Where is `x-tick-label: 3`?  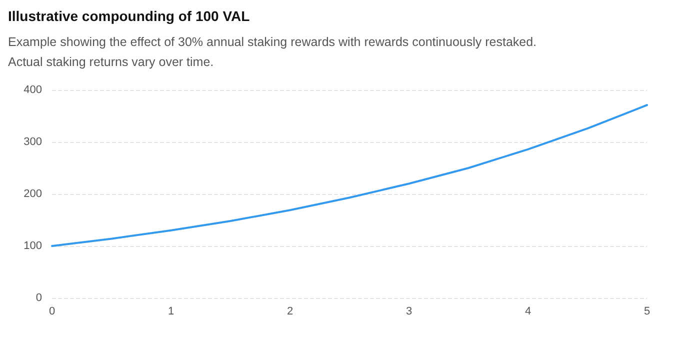 x-tick-label: 3 is located at coordinates (409, 312).